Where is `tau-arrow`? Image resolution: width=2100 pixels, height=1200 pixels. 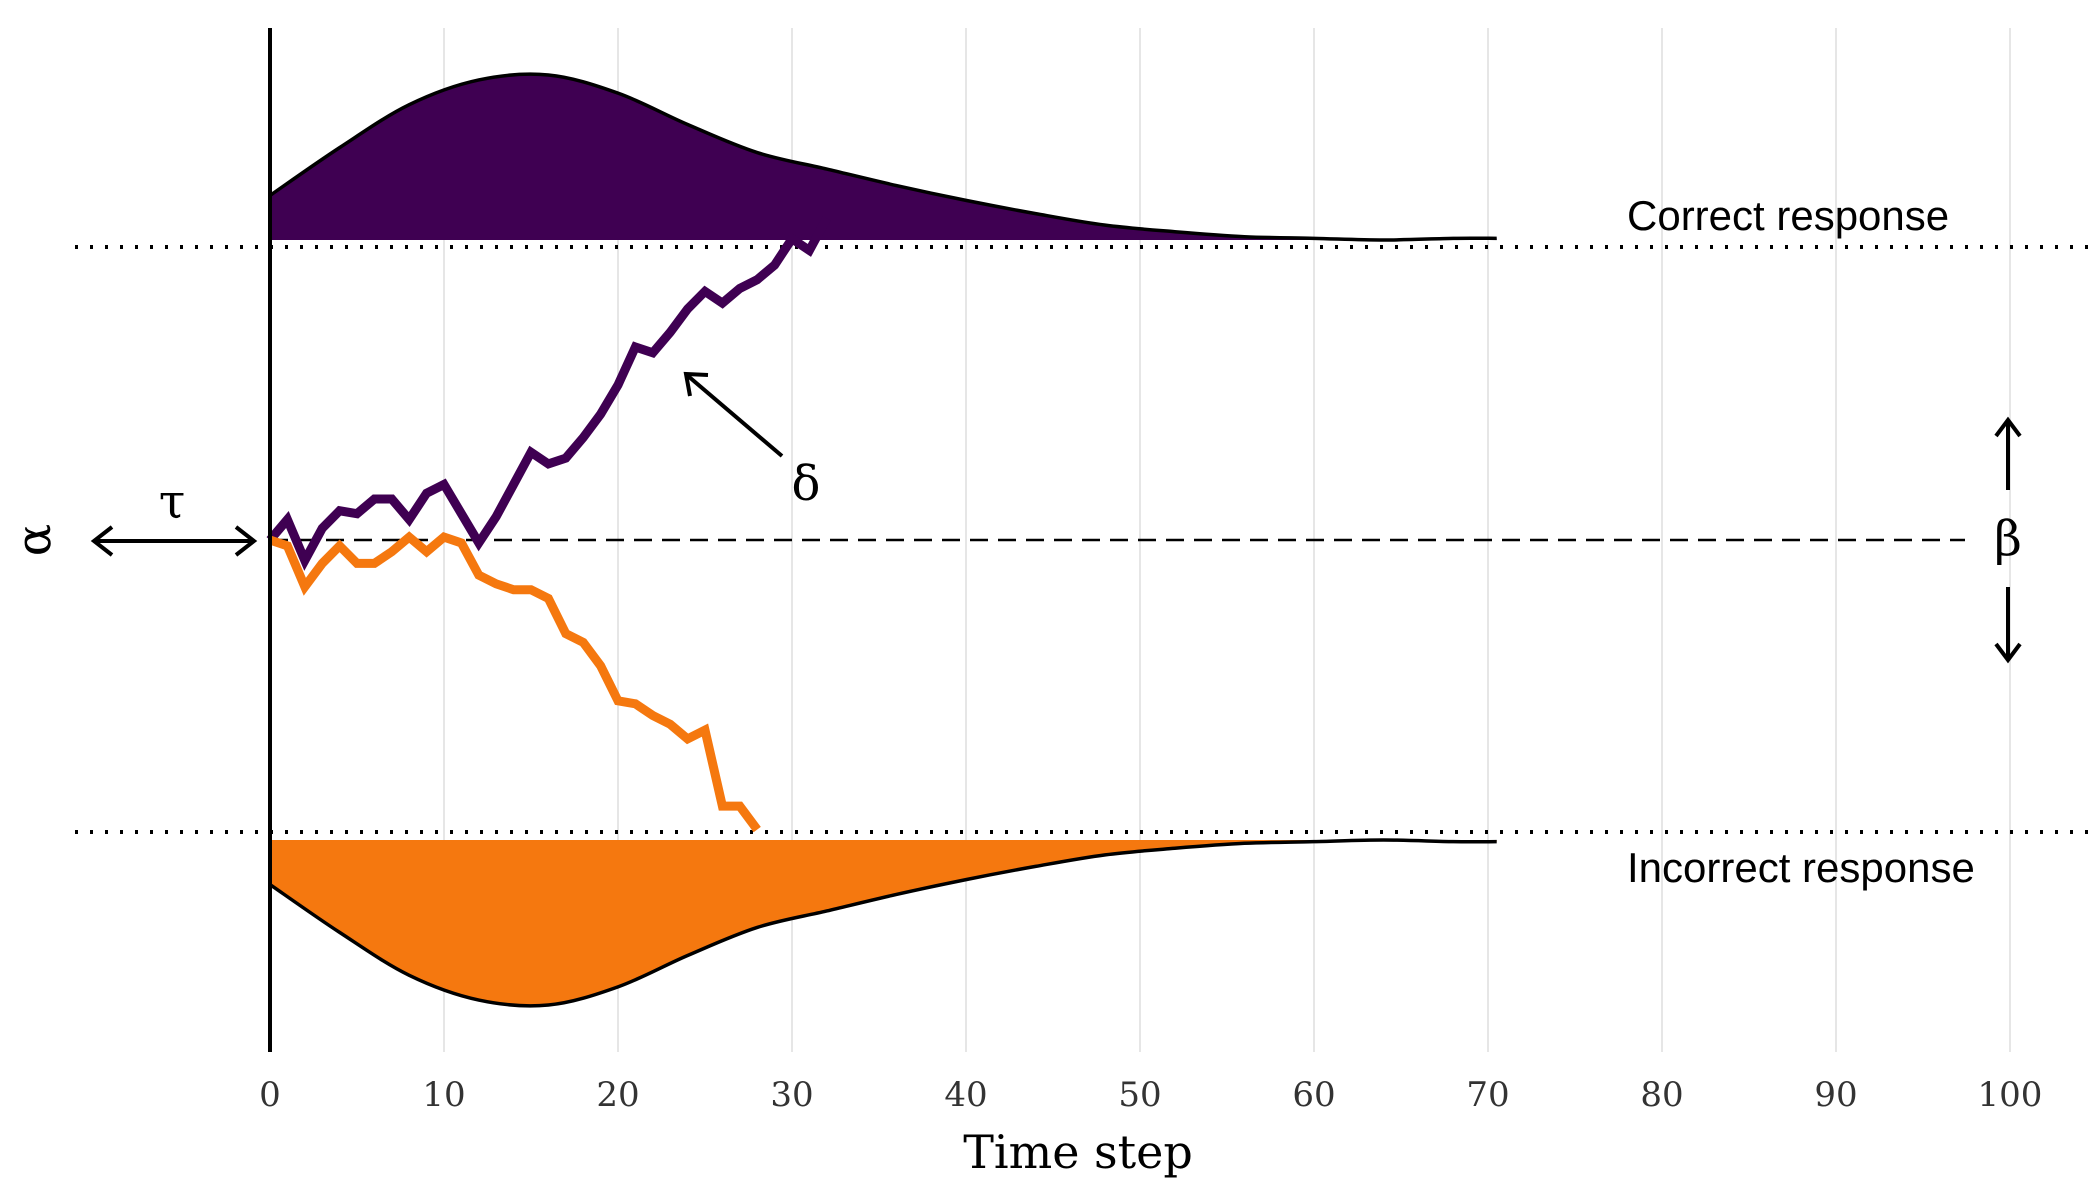 tau-arrow is located at coordinates (174, 541).